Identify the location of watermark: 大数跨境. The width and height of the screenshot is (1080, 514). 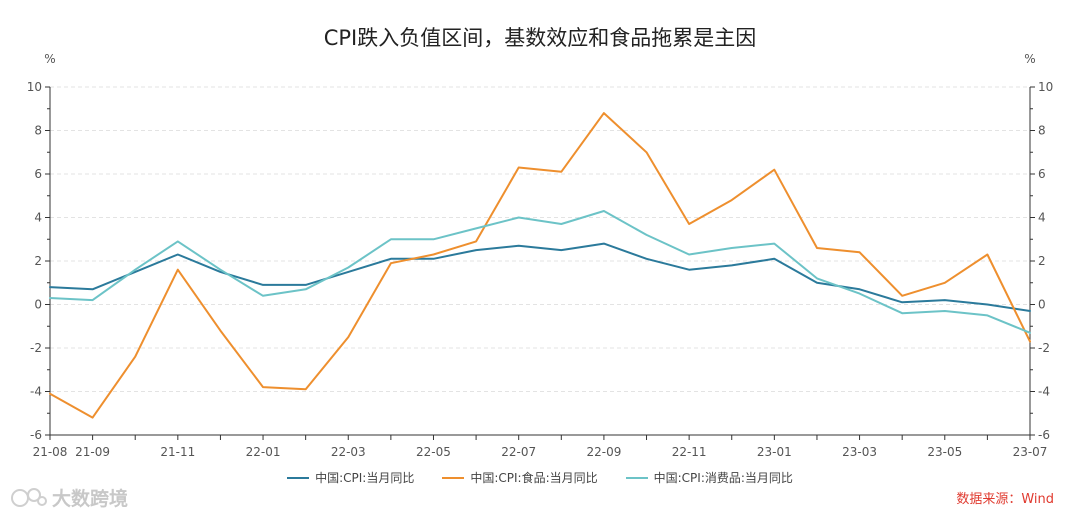
(69, 497).